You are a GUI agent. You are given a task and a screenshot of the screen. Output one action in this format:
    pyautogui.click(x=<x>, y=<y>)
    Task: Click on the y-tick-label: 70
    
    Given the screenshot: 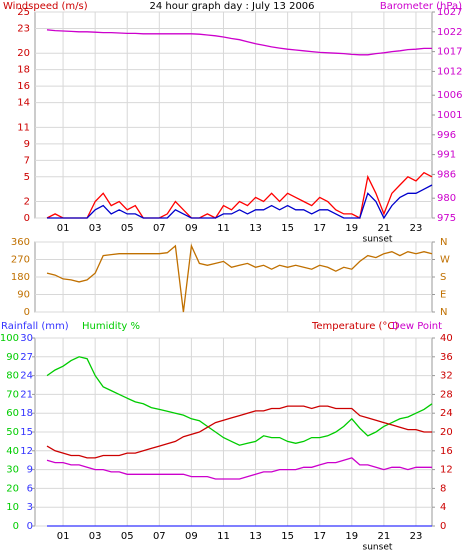 What is the action you would take?
    pyautogui.click(x=12, y=394)
    